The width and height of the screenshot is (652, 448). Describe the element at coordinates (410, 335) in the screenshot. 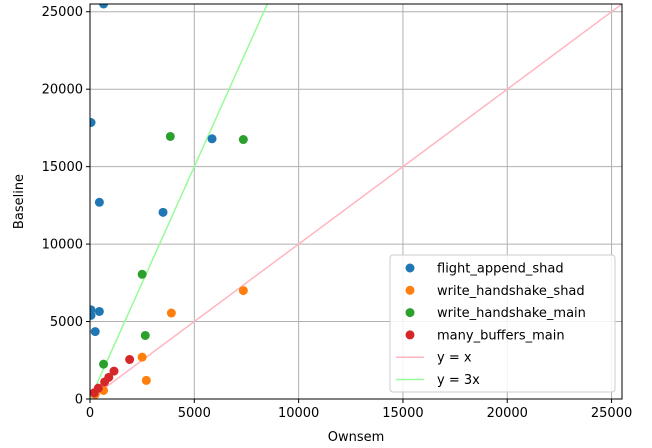

I see `legend-marker-many_buffers_main` at that location.